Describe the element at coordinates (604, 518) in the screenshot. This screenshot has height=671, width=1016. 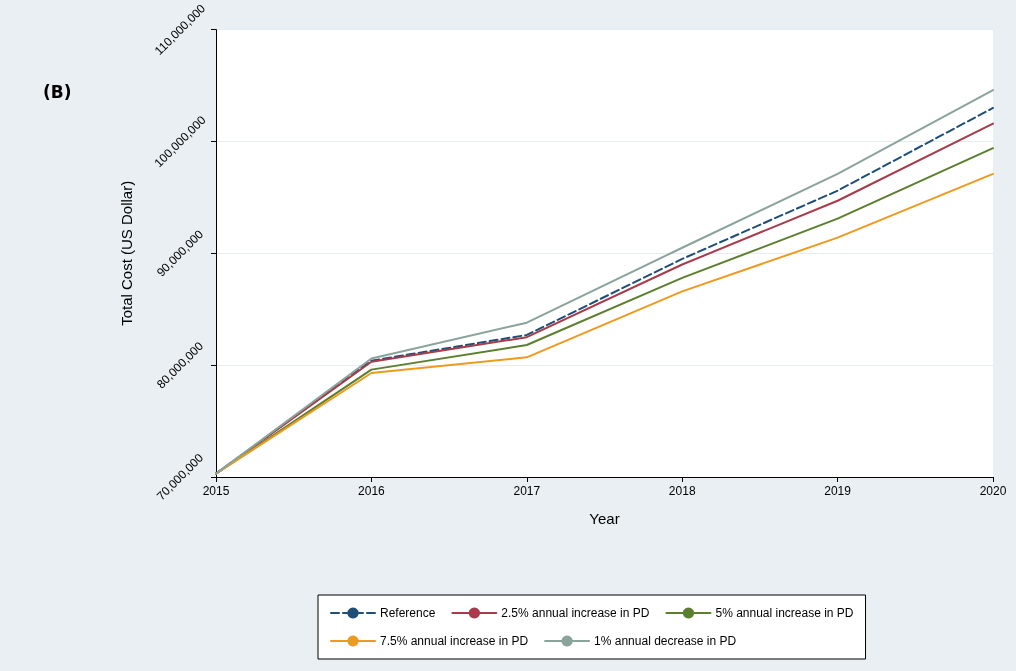
I see `x-axis-title: Year` at that location.